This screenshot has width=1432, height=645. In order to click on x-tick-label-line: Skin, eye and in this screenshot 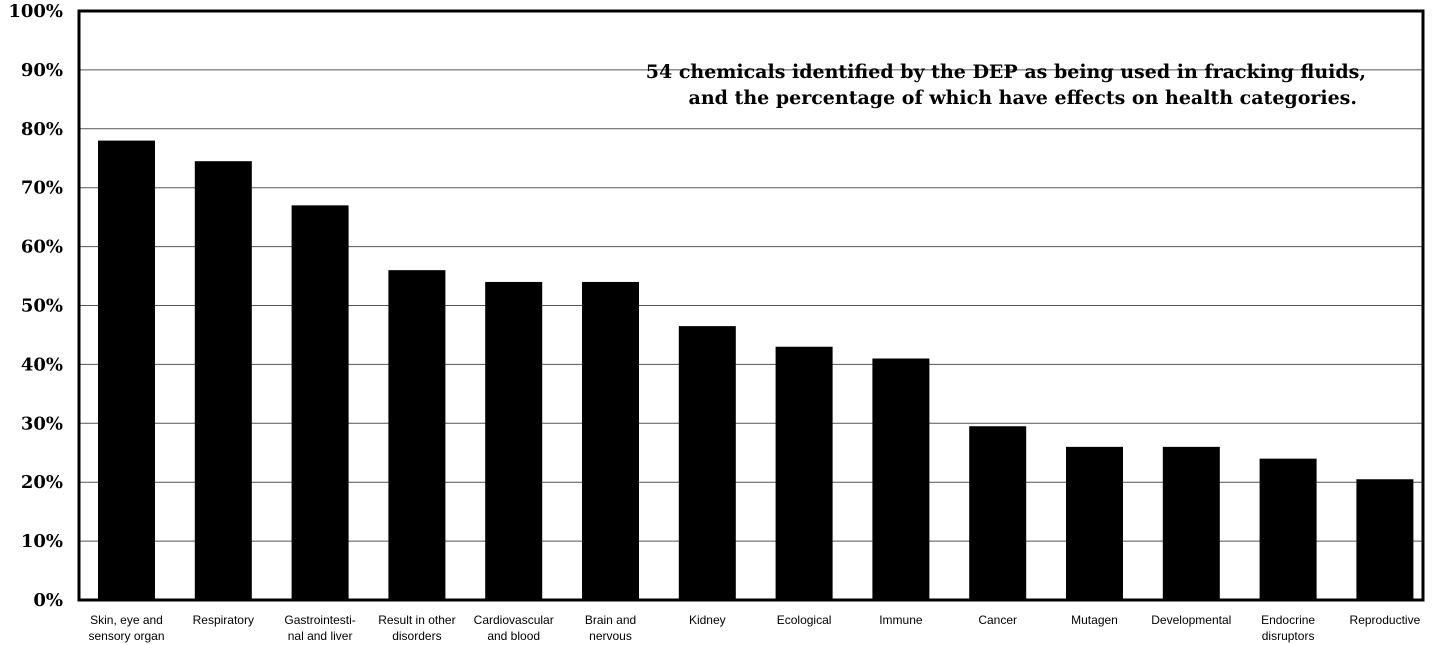, I will do `click(126, 620)`.